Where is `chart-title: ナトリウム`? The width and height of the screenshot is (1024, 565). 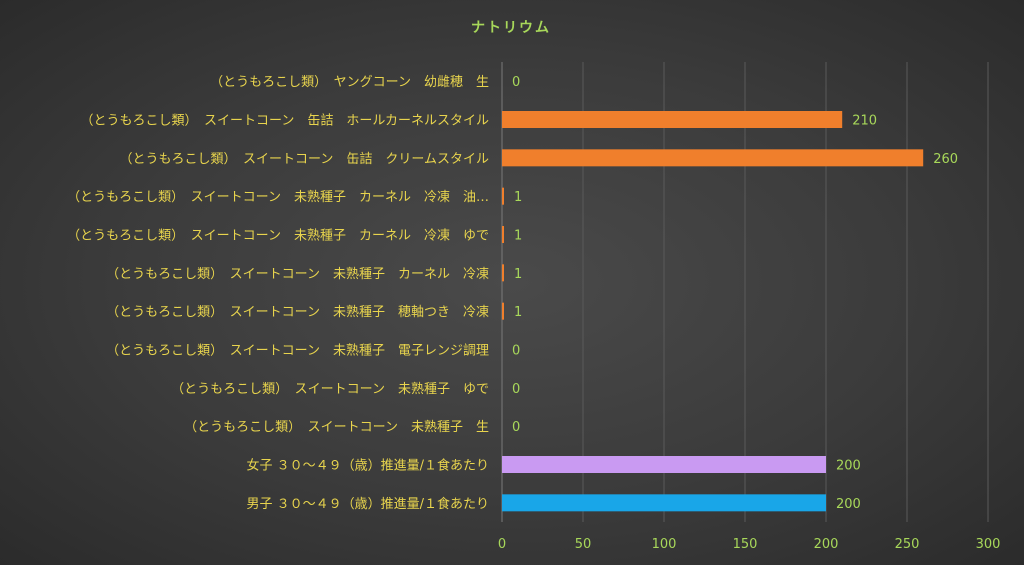
chart-title: ナトリウム is located at coordinates (511, 28).